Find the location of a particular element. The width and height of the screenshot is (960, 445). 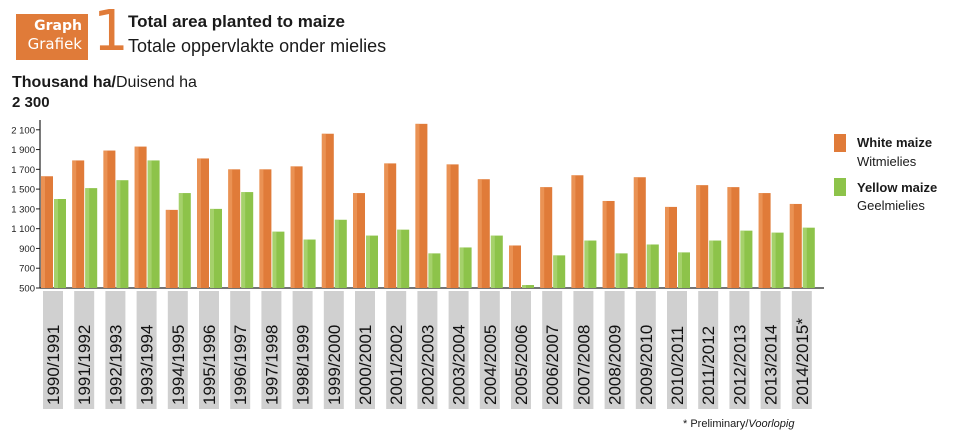

y-tick-label: 1 700 is located at coordinates (23, 170).